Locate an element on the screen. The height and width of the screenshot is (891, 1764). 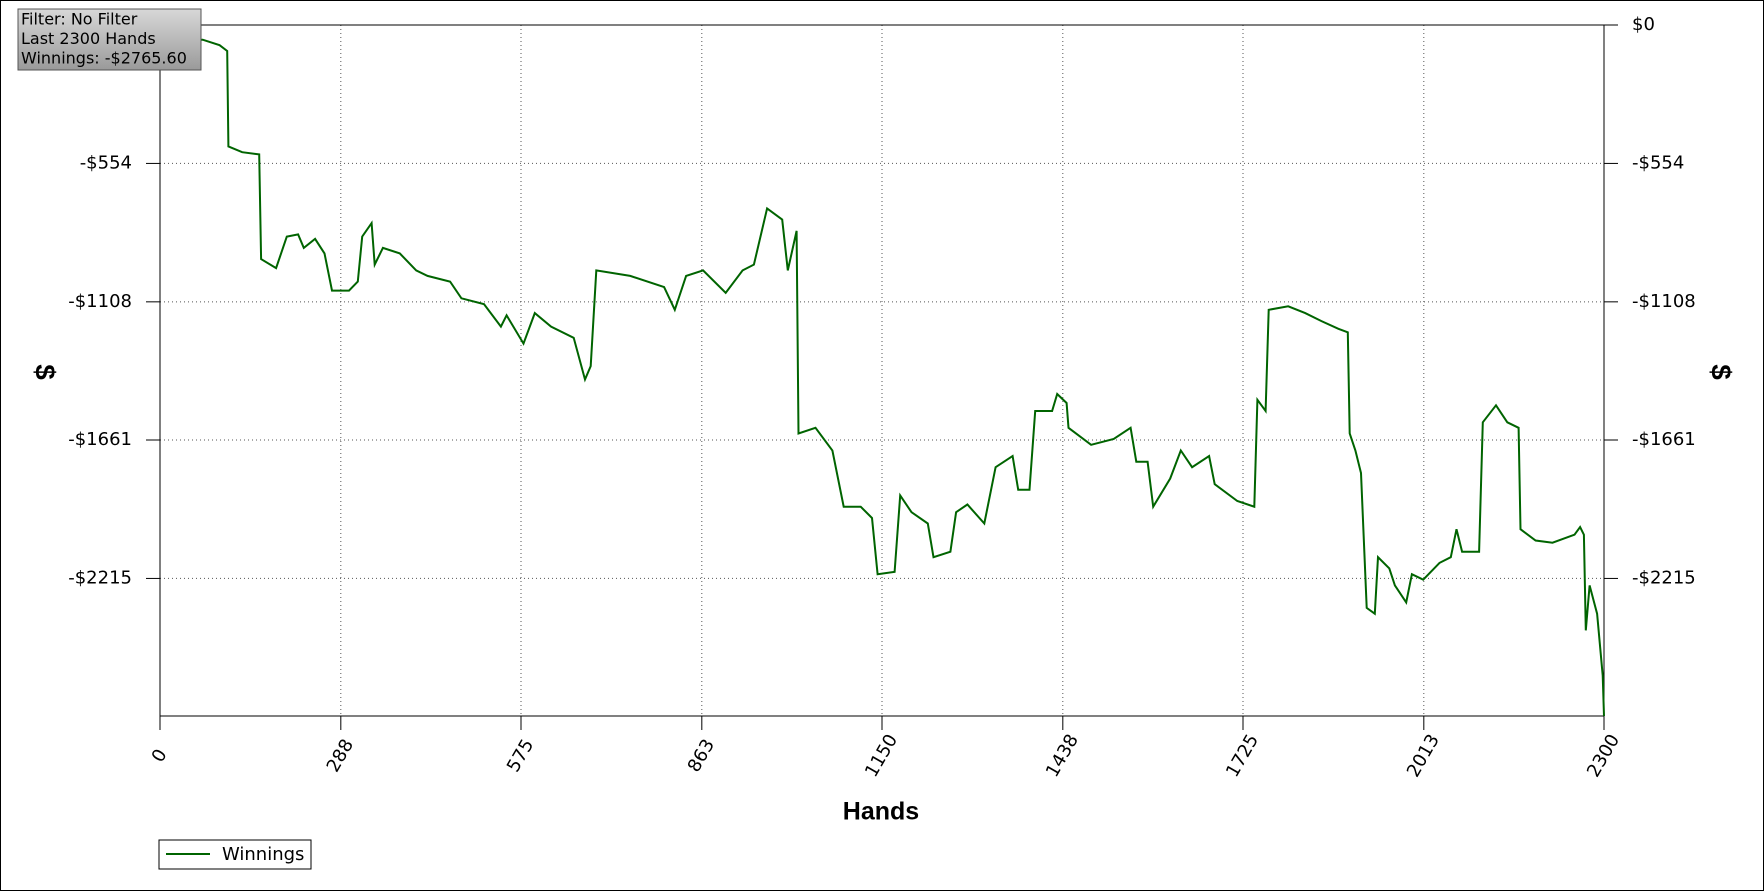
info-line: Winnings: -$2765.60 is located at coordinates (104, 58).